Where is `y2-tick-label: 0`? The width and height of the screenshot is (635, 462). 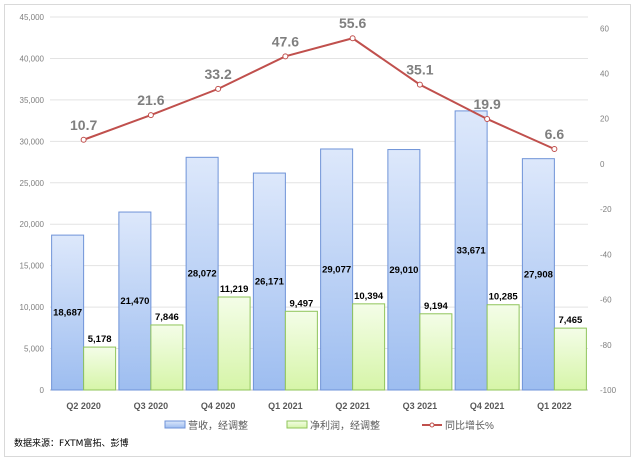 y2-tick-label: 0 is located at coordinates (602, 164).